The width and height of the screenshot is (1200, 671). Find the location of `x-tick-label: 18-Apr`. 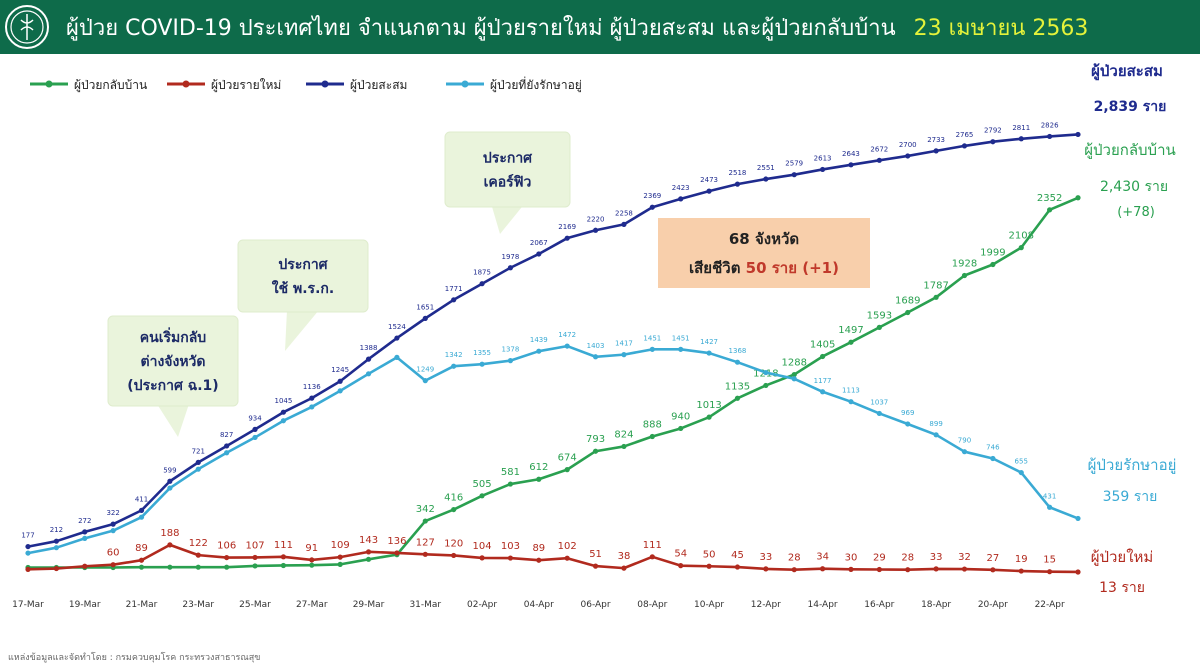

x-tick-label: 18-Apr is located at coordinates (936, 605).